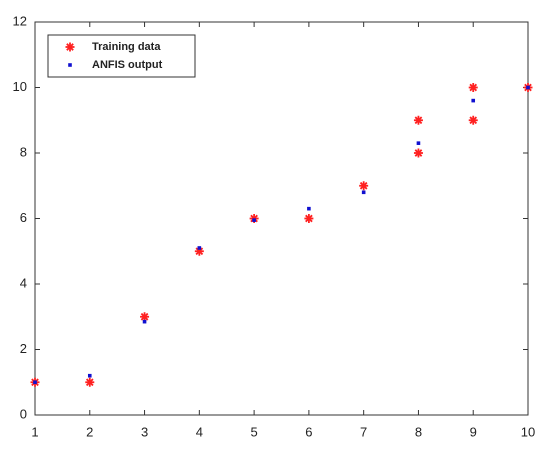 This screenshot has width=550, height=455. Describe the element at coordinates (34, 431) in the screenshot. I see `x-tick-label: 1` at that location.